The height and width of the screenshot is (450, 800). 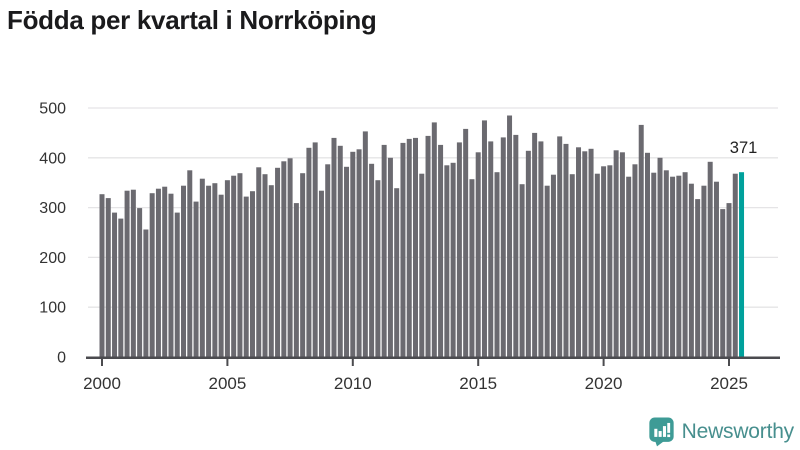 I want to click on y-tick-label-200: 200, so click(x=52, y=258).